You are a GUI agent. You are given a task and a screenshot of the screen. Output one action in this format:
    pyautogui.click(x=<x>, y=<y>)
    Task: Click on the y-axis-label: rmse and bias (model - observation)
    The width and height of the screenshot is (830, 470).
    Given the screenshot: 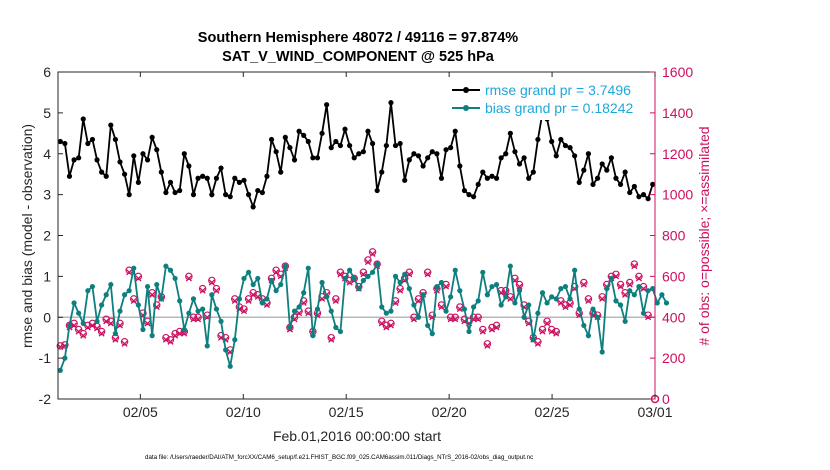 What is the action you would take?
    pyautogui.click(x=27, y=236)
    